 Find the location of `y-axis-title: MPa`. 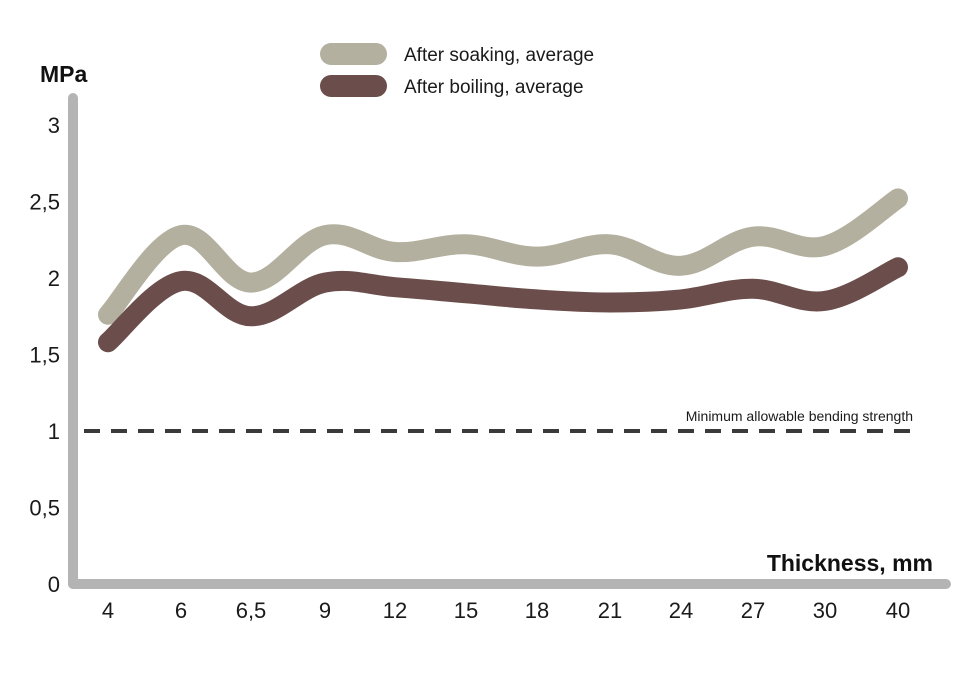

y-axis-title: MPa is located at coordinates (64, 74).